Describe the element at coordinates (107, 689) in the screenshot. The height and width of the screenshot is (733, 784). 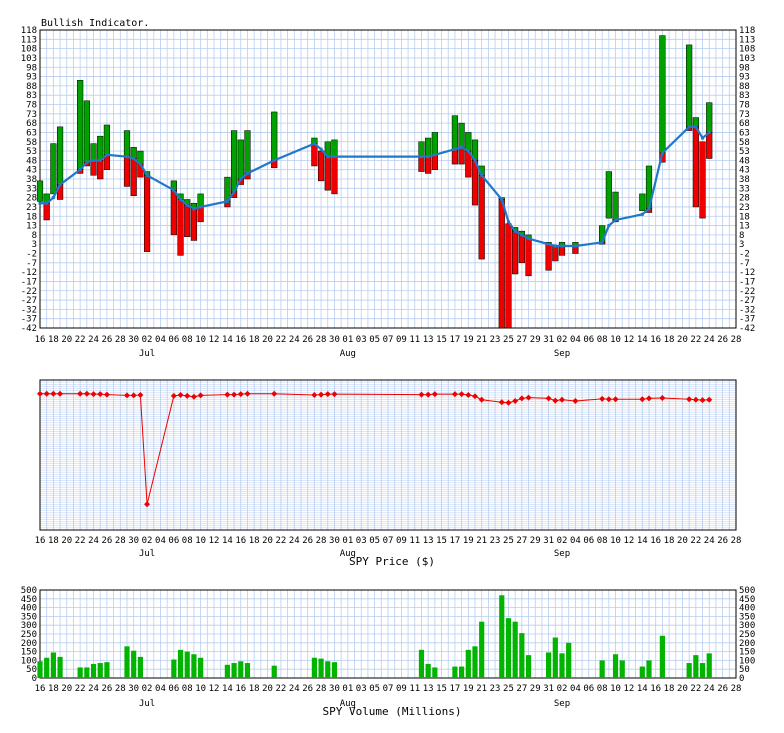
I see `x-tick-label: 26` at that location.